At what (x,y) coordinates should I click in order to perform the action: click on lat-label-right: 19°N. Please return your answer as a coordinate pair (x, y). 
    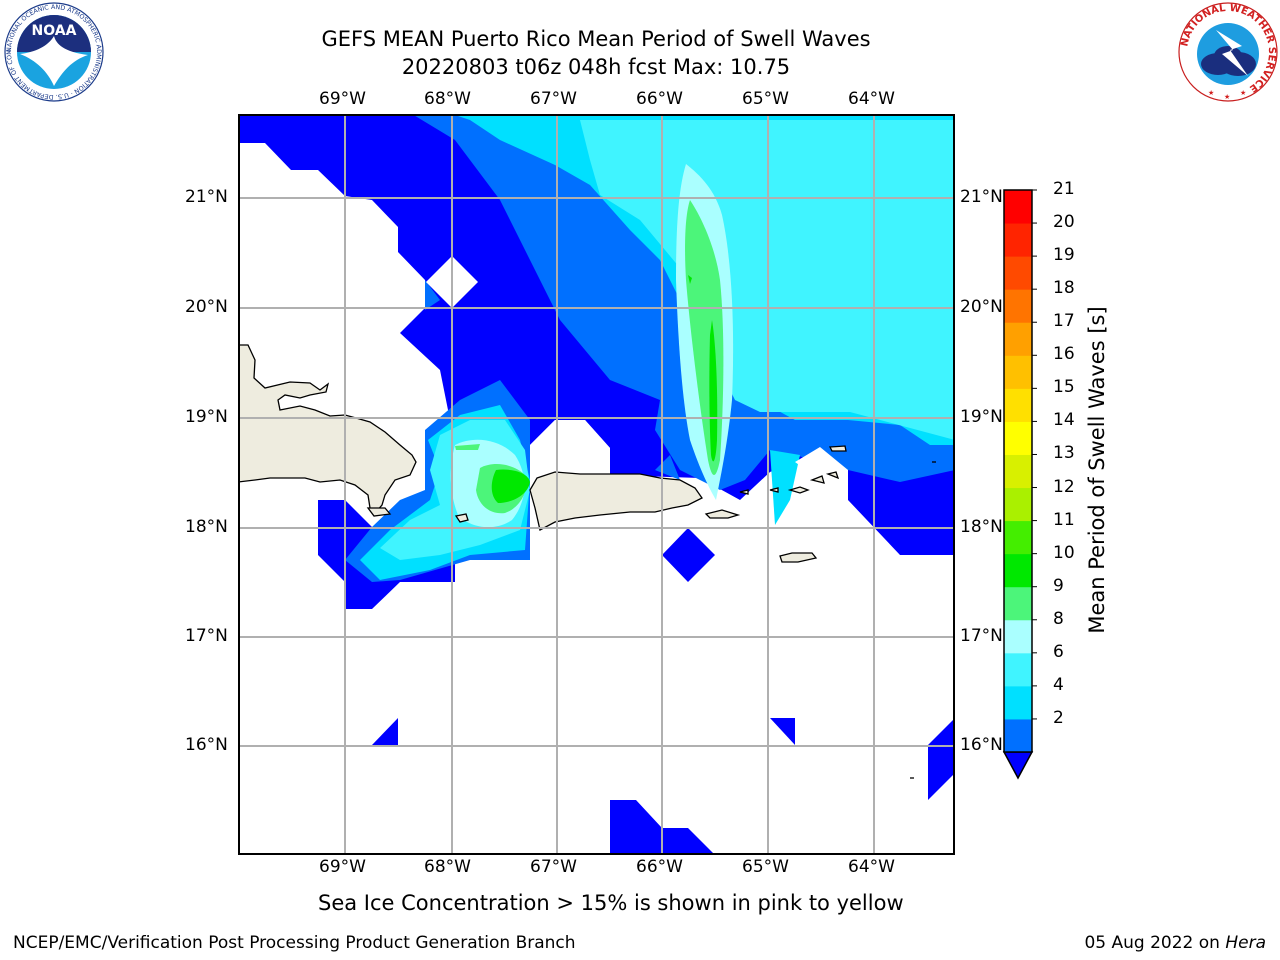
    Looking at the image, I should click on (981, 417).